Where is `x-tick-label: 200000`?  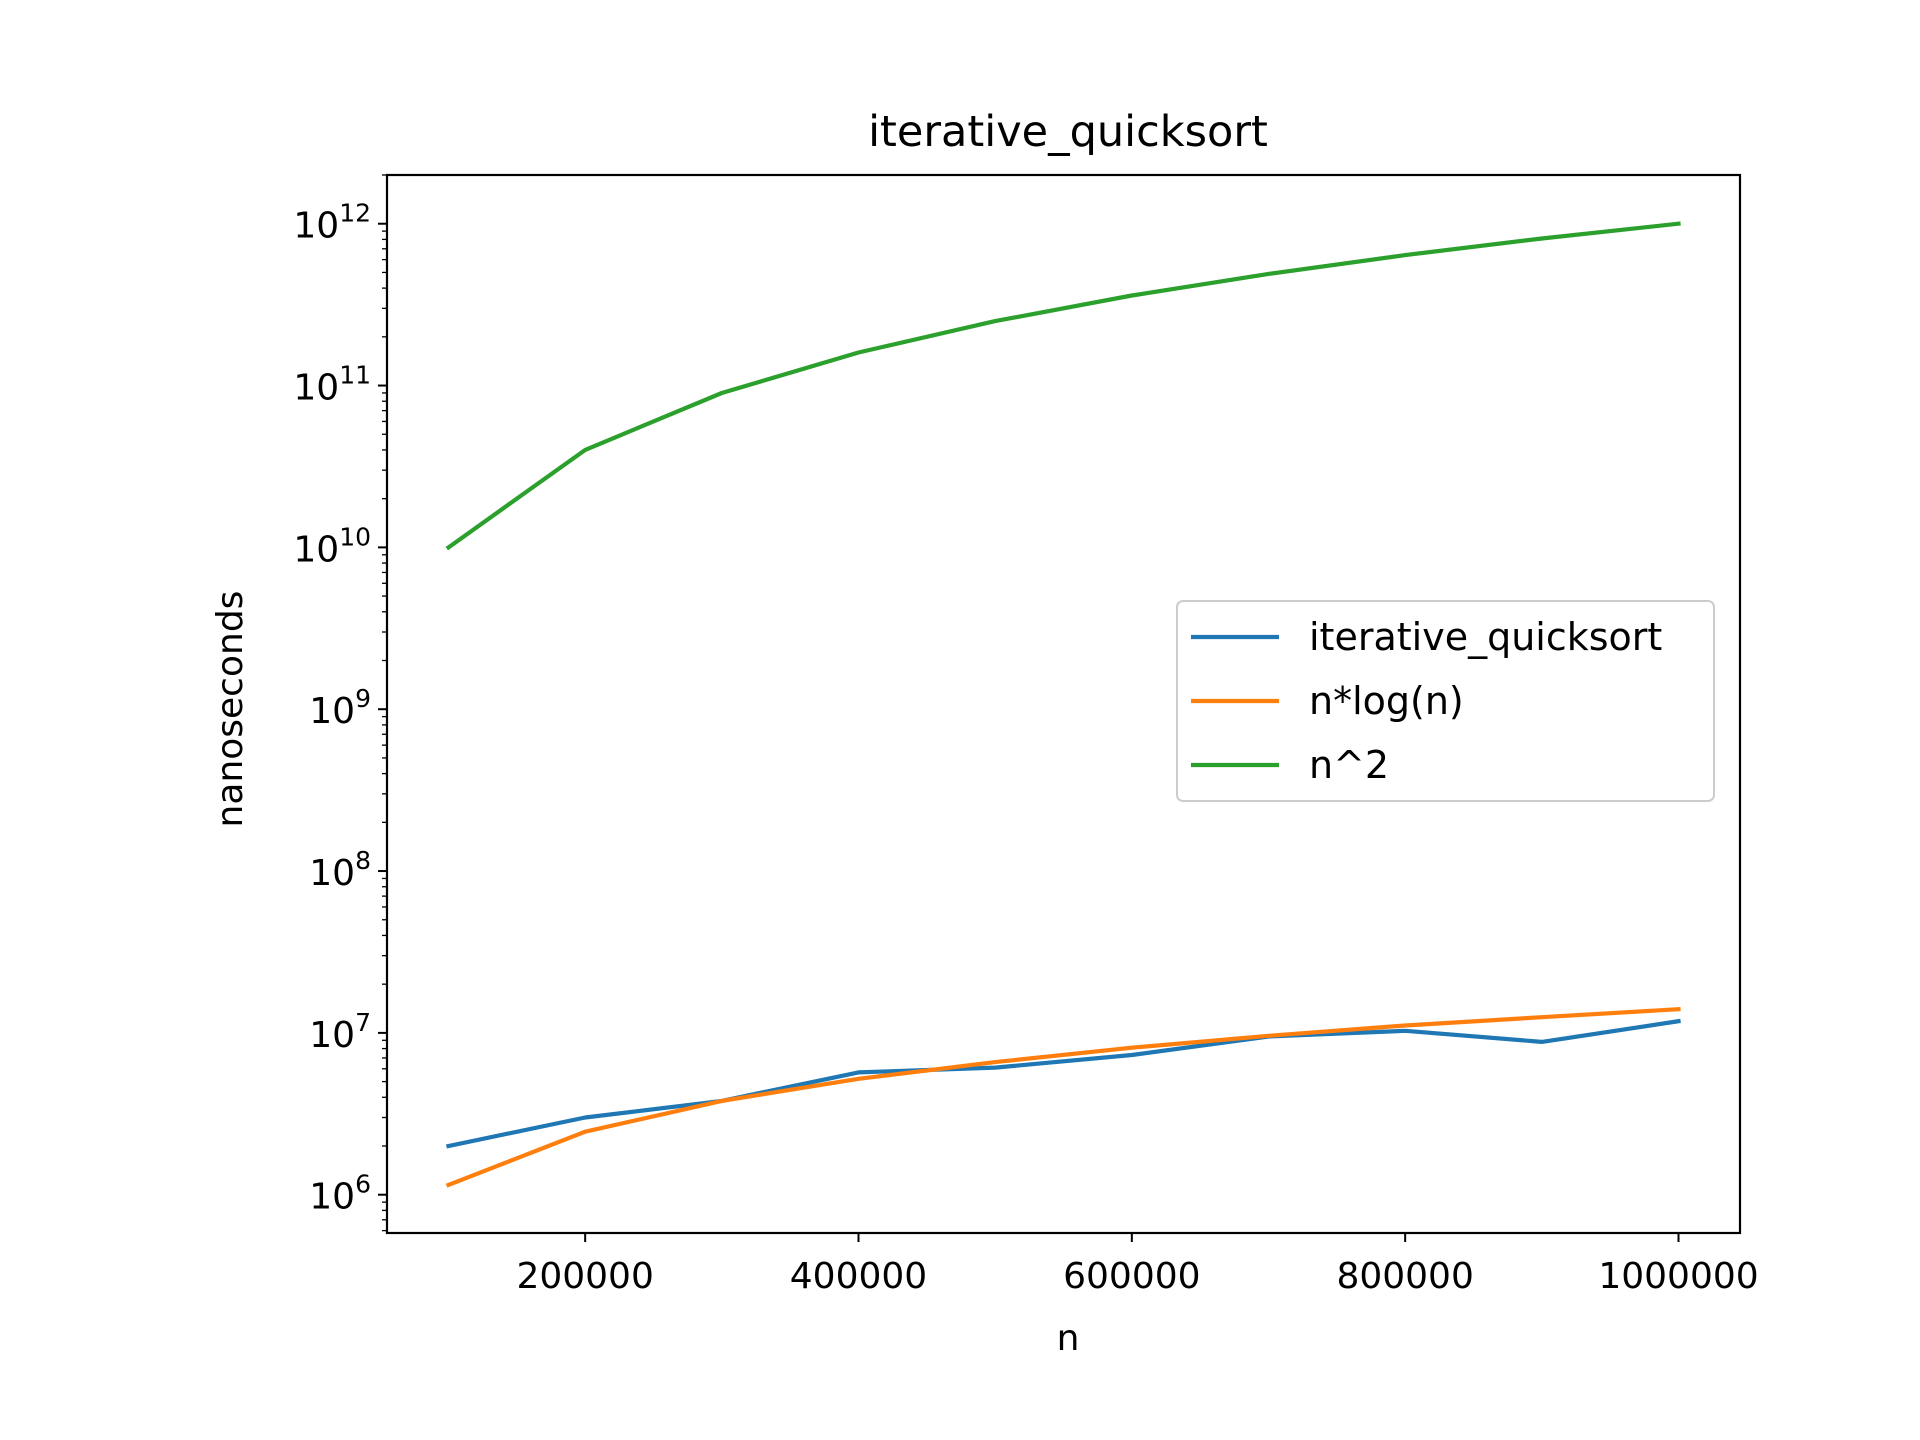 x-tick-label: 200000 is located at coordinates (584, 1276).